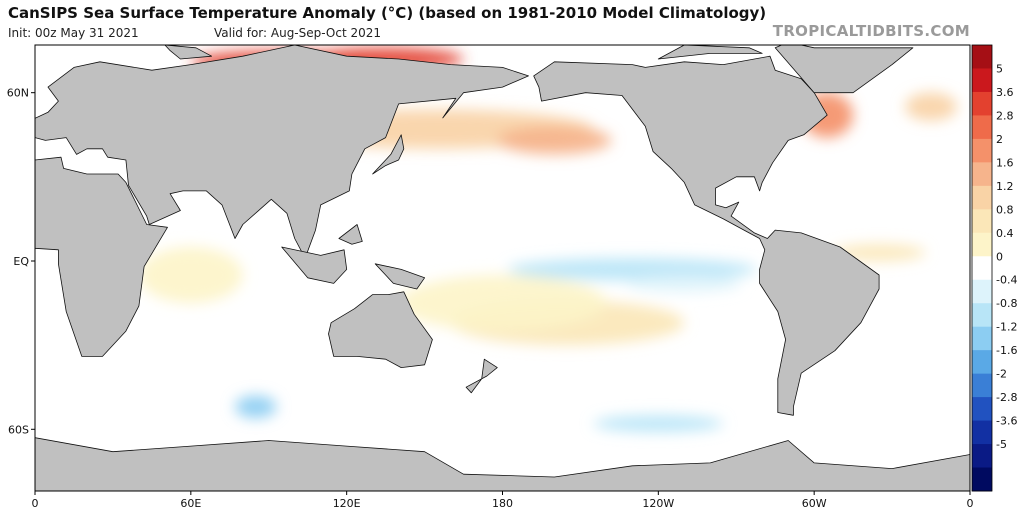  I want to click on colorbar-label: -1.6, so click(1006, 350).